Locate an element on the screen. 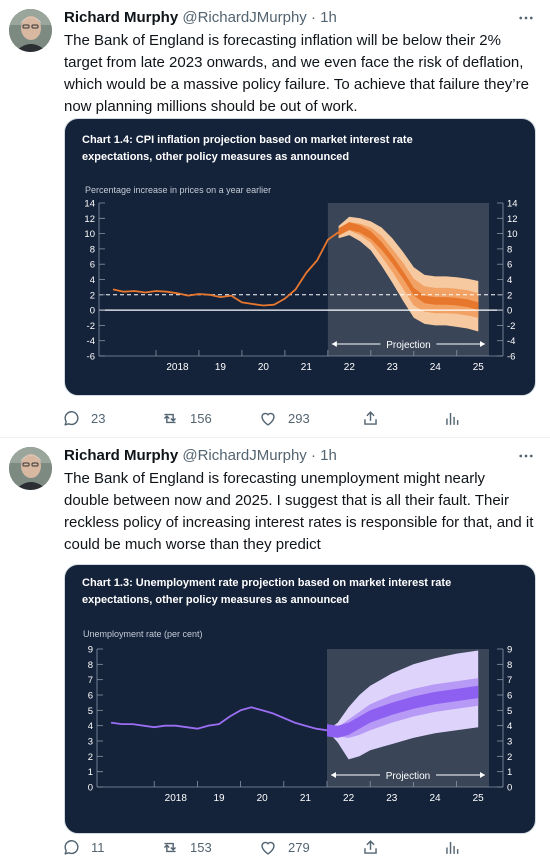 The width and height of the screenshot is (550, 864). y-tick-label-right: 10 is located at coordinates (512, 234).